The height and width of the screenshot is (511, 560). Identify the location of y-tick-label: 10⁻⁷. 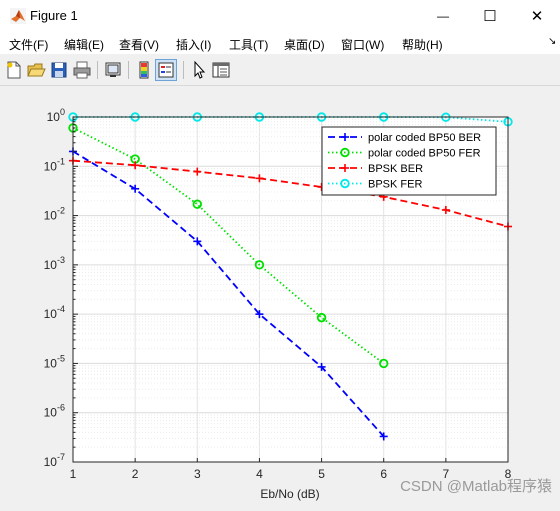
(54, 460).